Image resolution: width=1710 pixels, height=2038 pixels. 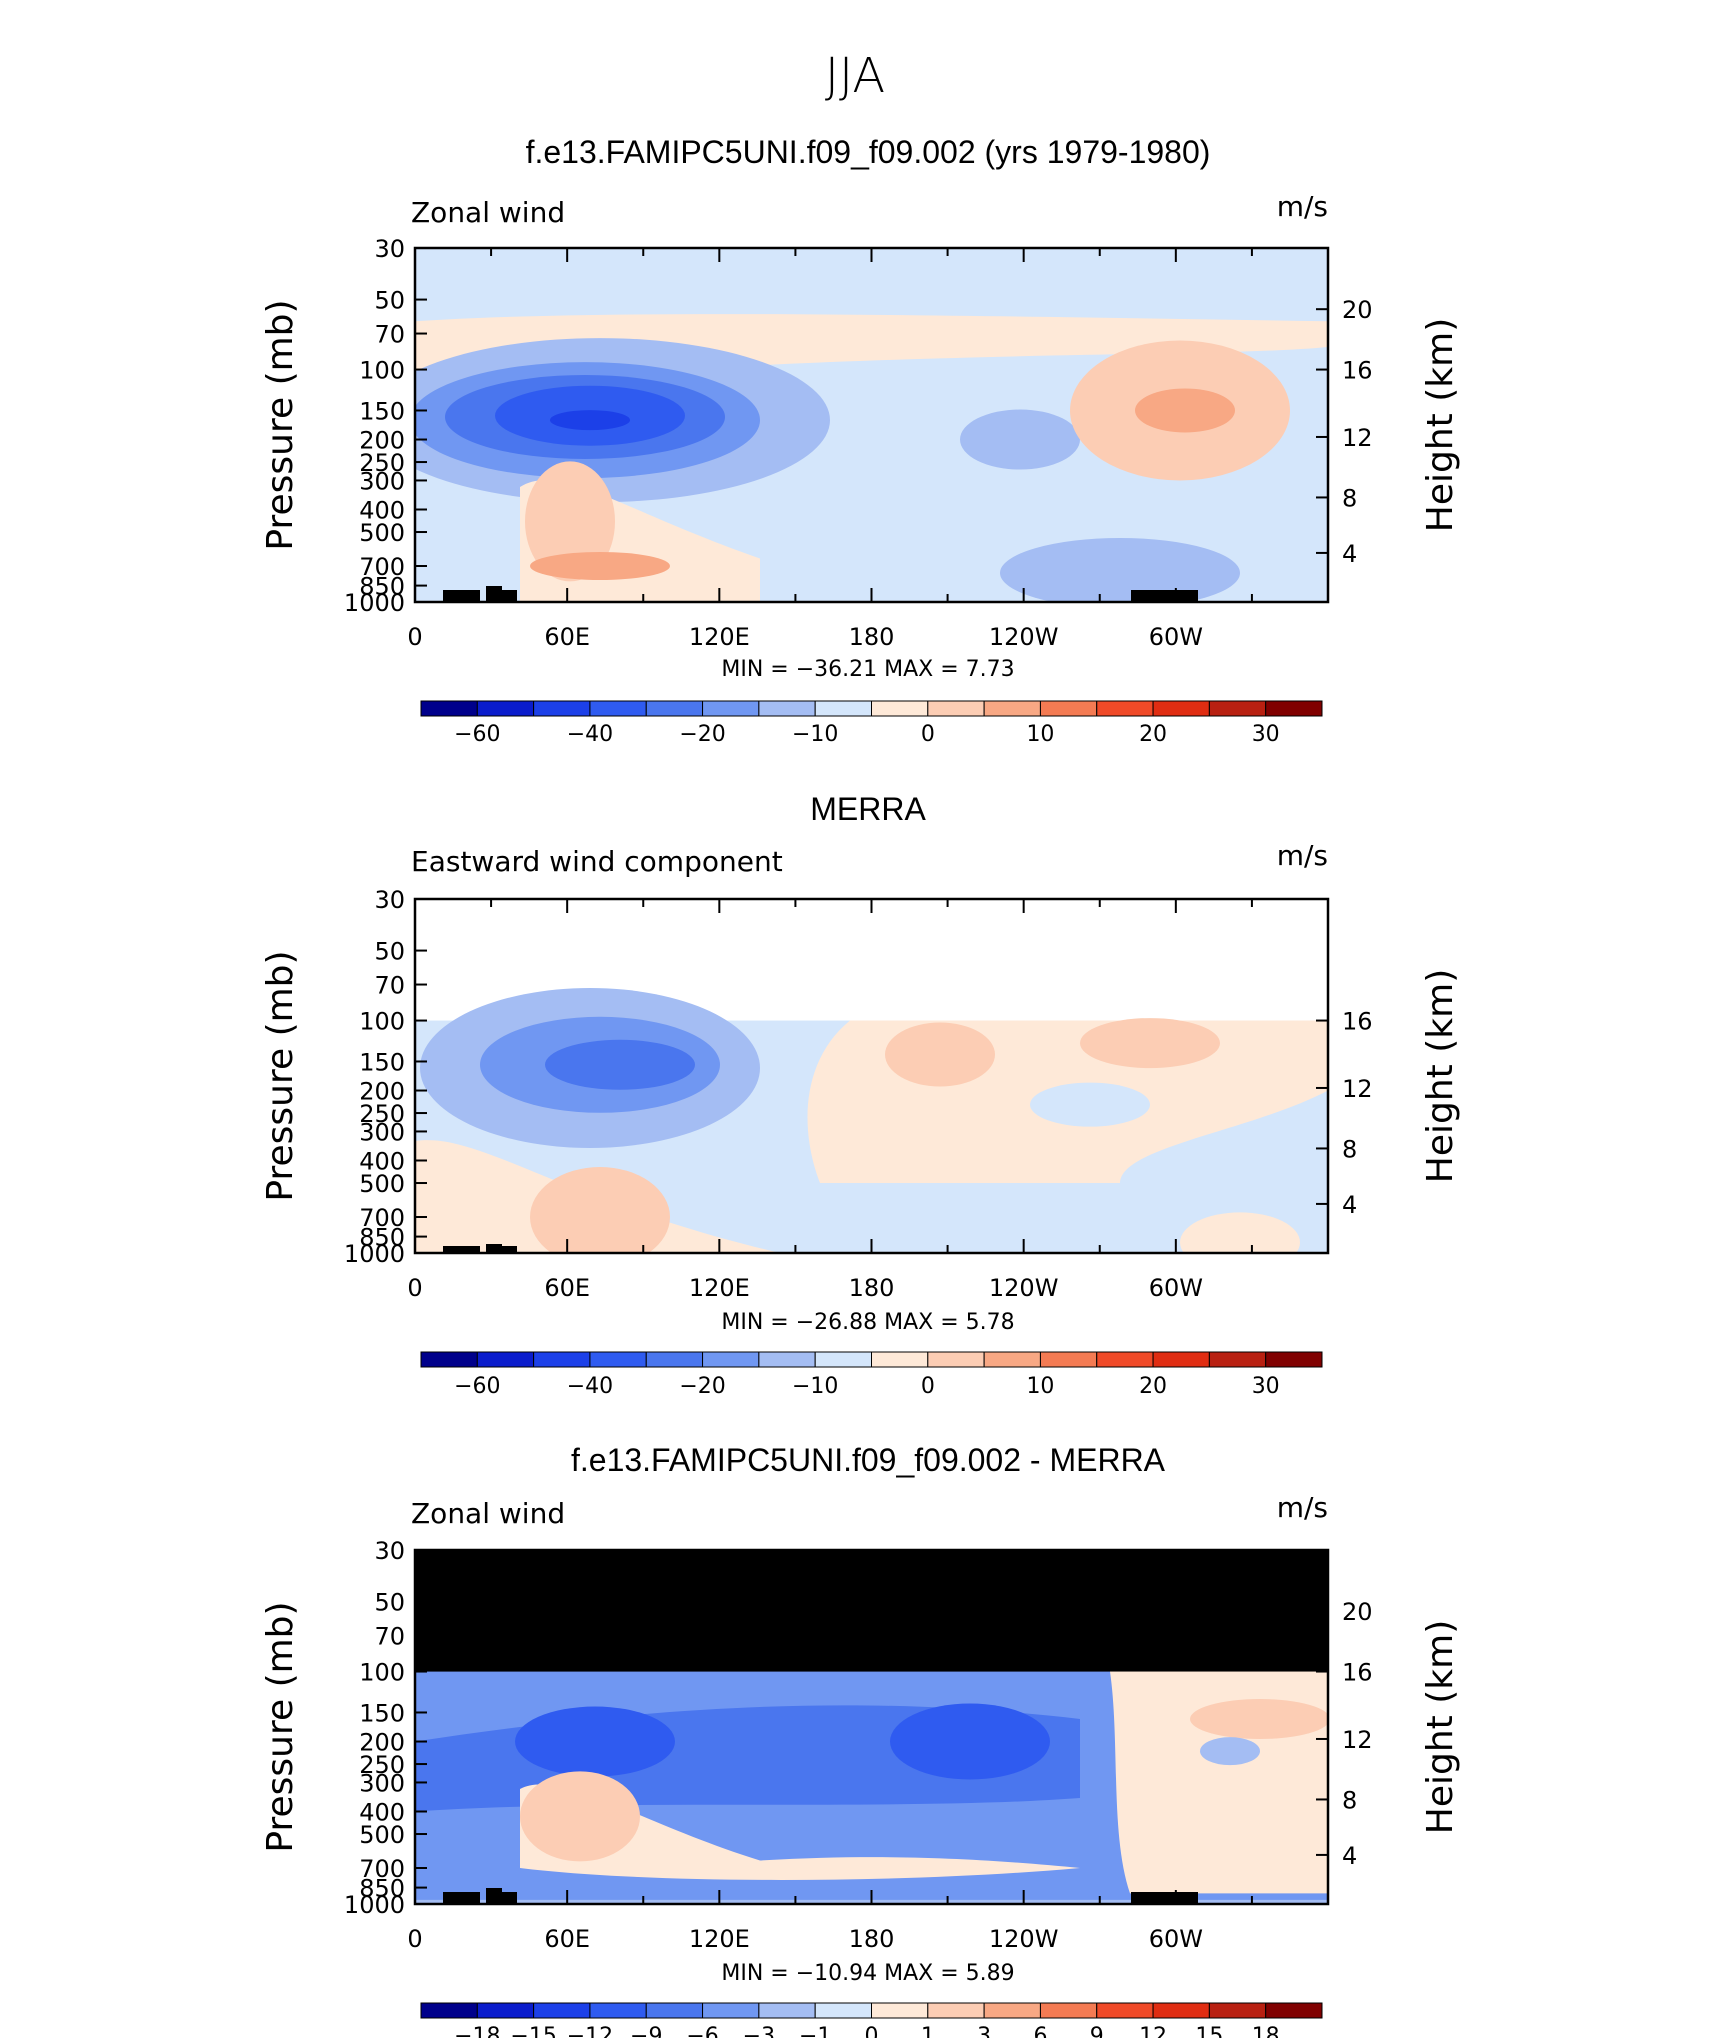 I want to click on colorbar-label: −20, so click(x=702, y=1386).